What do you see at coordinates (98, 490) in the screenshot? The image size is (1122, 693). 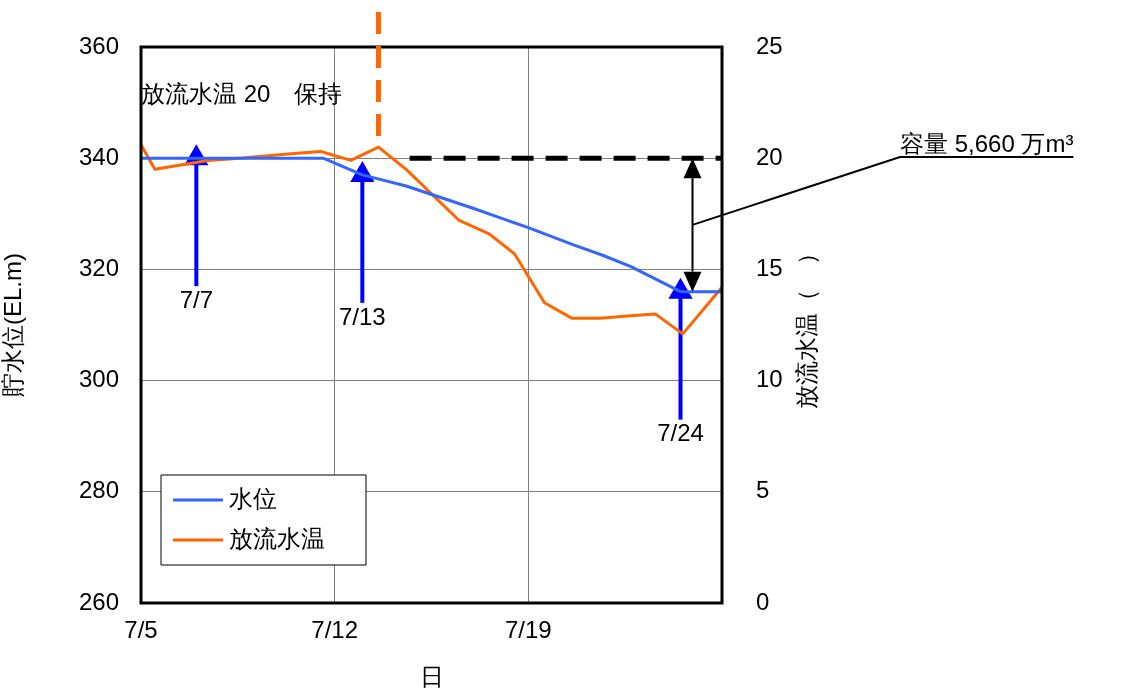 I see `y-tick-label: 280` at bounding box center [98, 490].